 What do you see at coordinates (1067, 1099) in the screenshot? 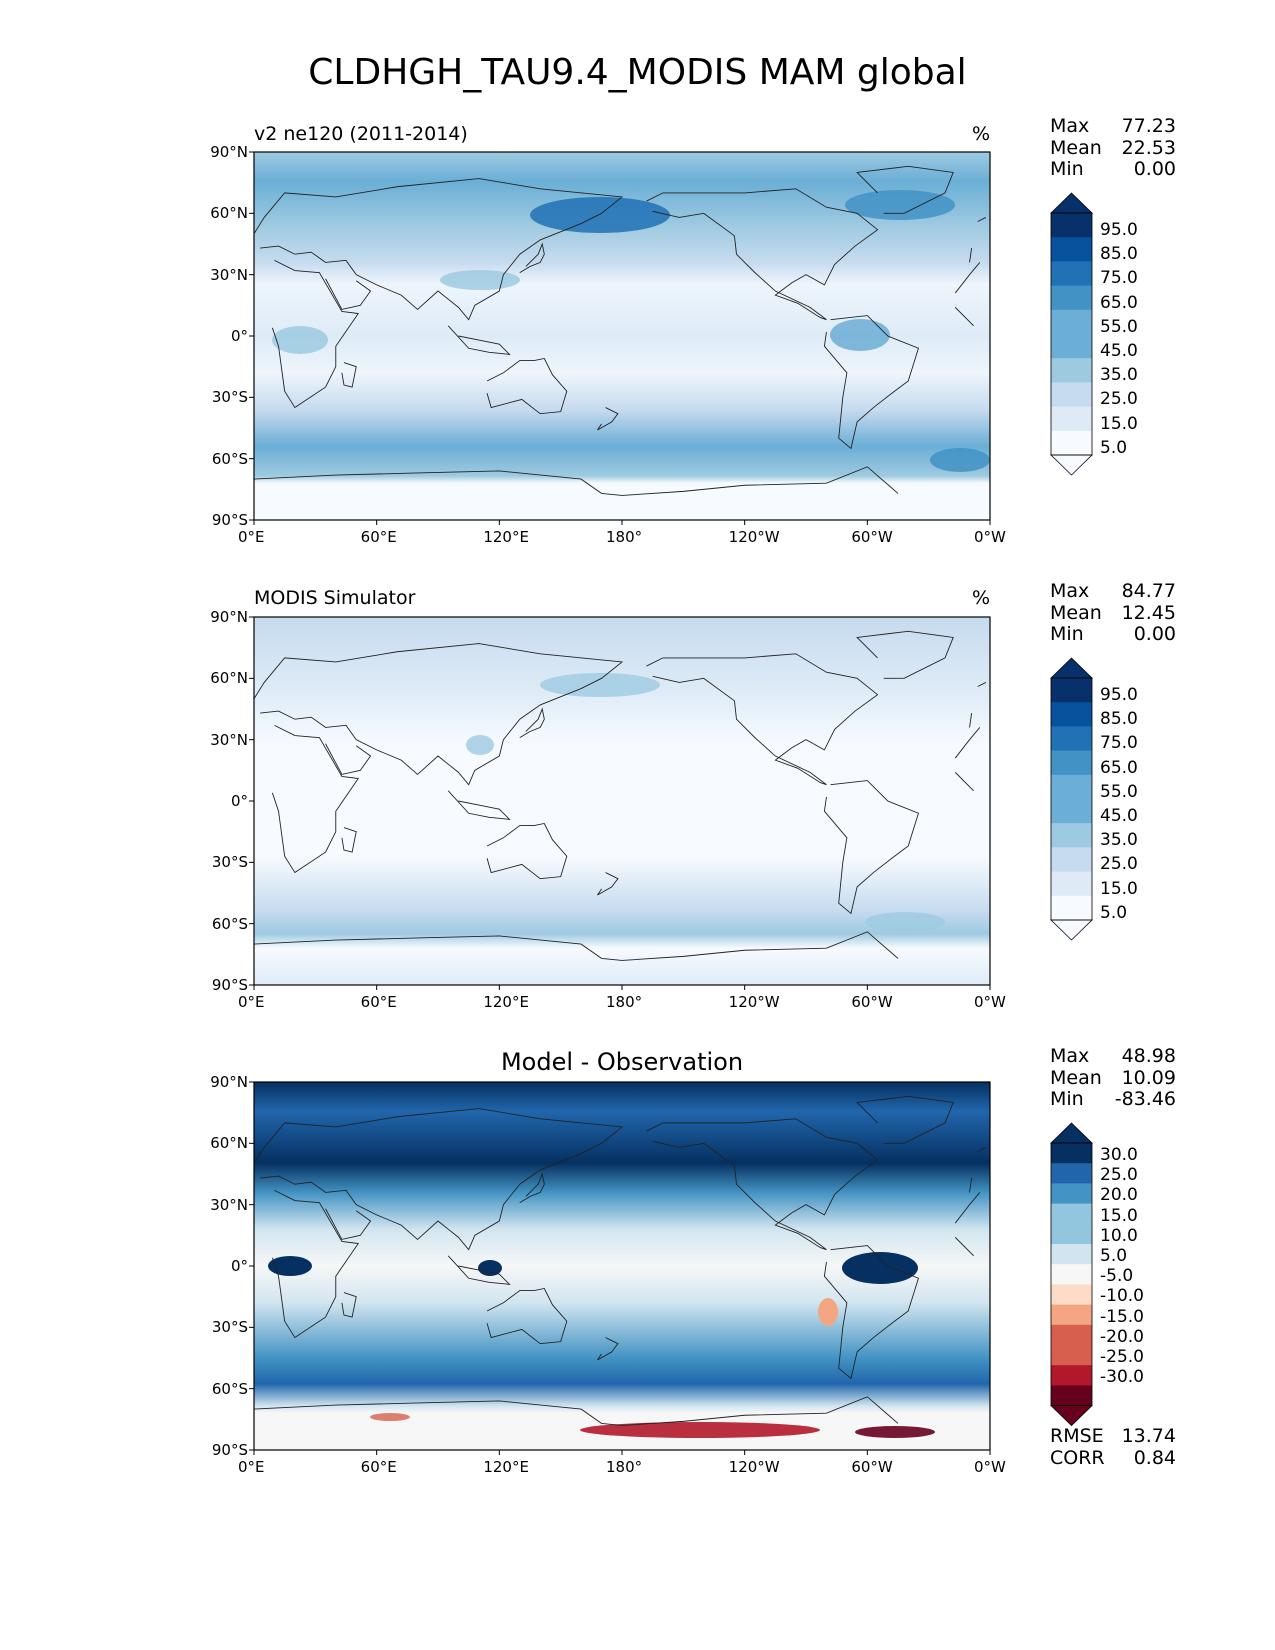
I see `stat-label: Min` at bounding box center [1067, 1099].